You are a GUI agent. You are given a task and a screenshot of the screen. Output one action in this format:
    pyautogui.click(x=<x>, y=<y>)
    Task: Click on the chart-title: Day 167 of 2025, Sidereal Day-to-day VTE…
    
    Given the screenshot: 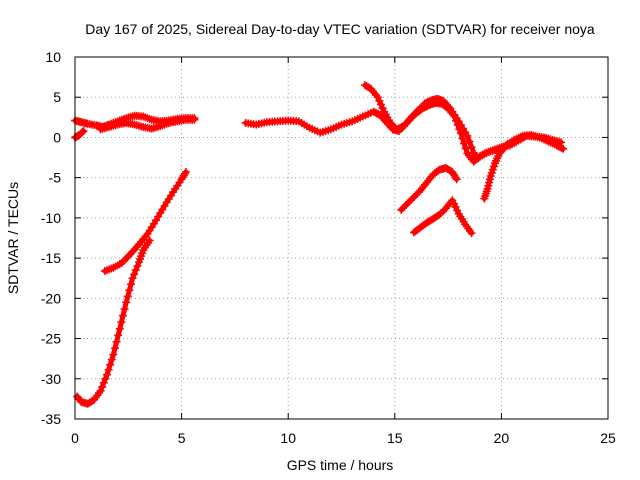 What is the action you would take?
    pyautogui.click(x=340, y=29)
    